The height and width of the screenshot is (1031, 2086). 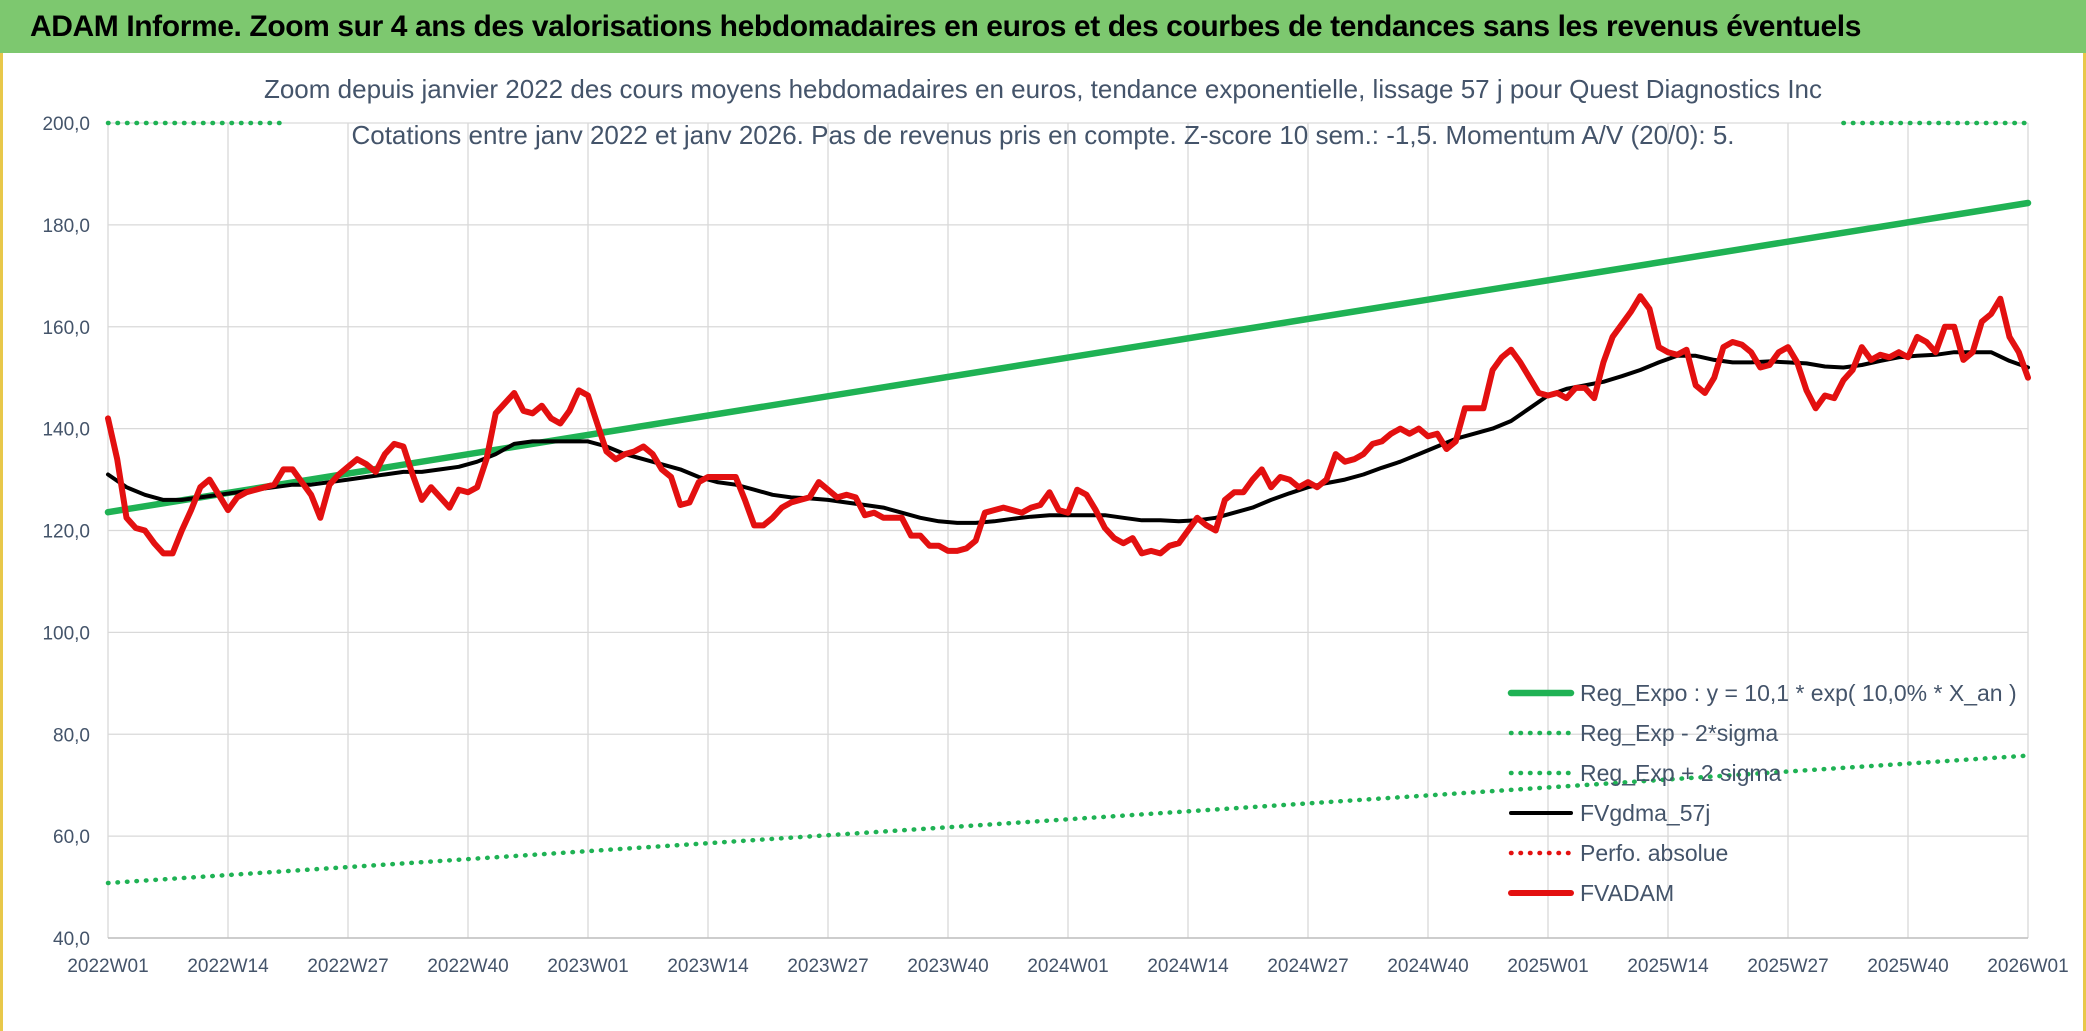 What do you see at coordinates (1787, 966) in the screenshot?
I see `x-tick-label: 2025W27` at bounding box center [1787, 966].